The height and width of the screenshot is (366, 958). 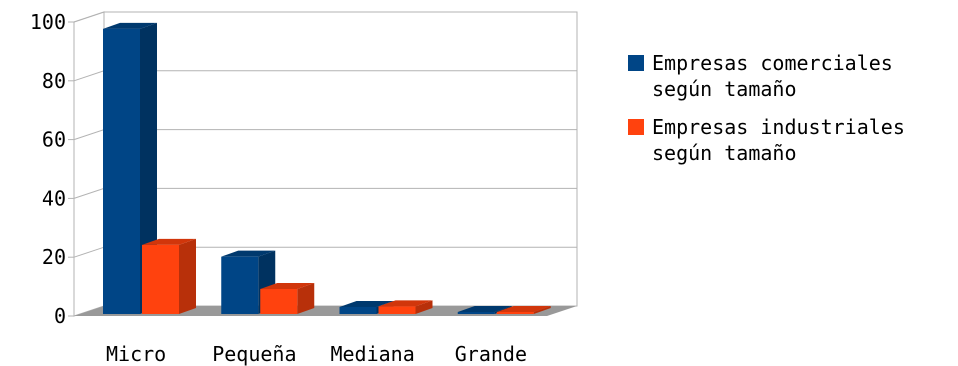 I want to click on y-tick-label: 40, so click(x=54, y=198).